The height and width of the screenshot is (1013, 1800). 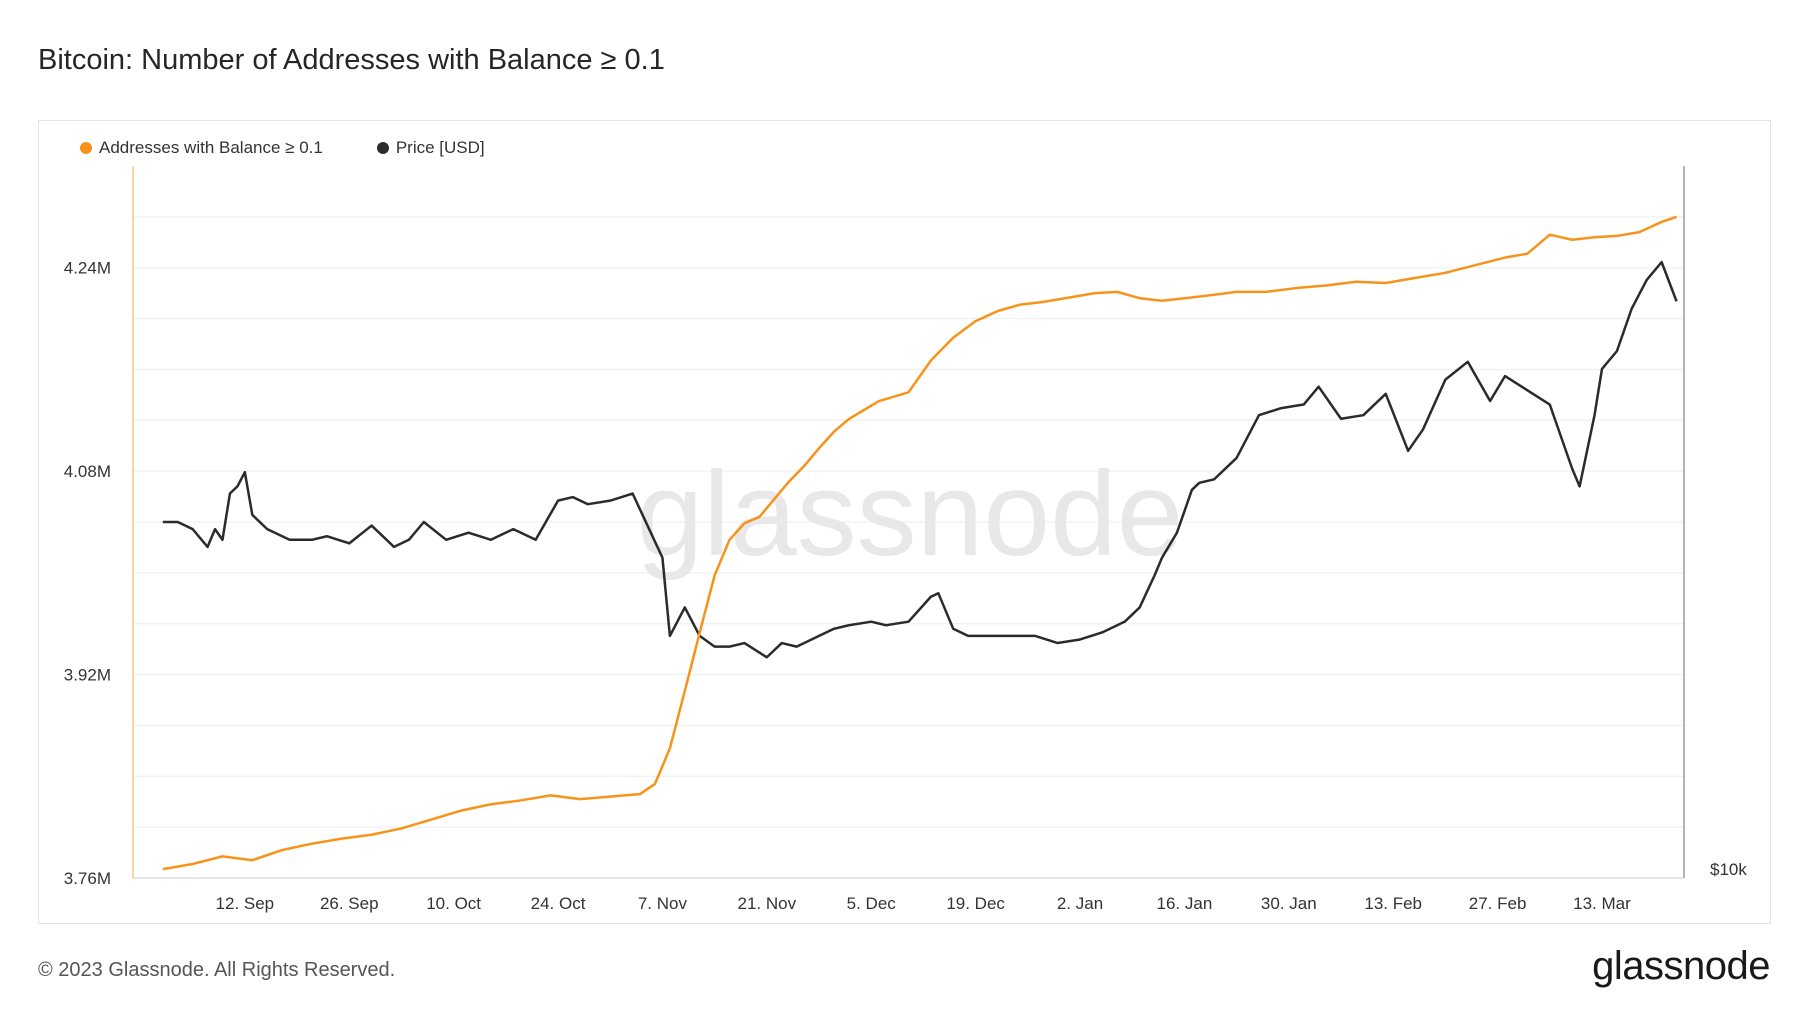 I want to click on x-tick-label: 10. Oct, so click(x=453, y=903).